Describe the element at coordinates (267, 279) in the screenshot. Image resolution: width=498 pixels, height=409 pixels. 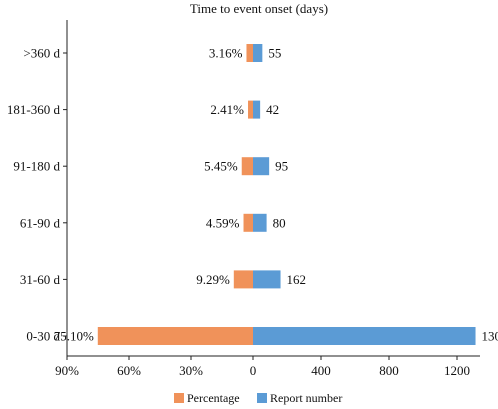
I see `bar-report-number-31-60-d` at that location.